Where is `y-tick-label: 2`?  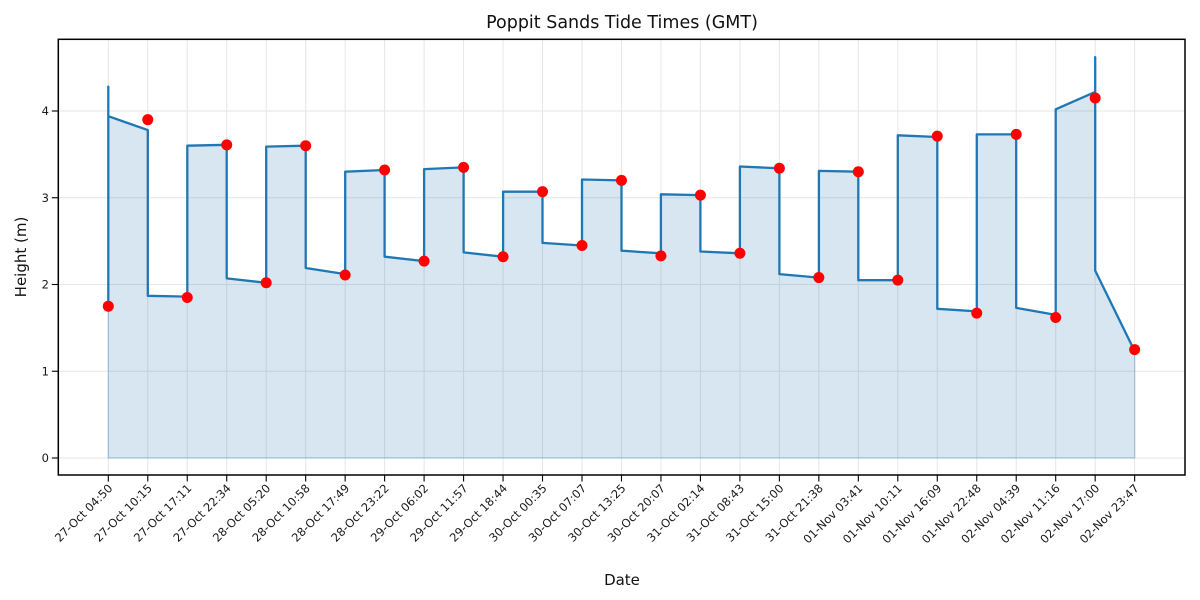 y-tick-label: 2 is located at coordinates (45, 285).